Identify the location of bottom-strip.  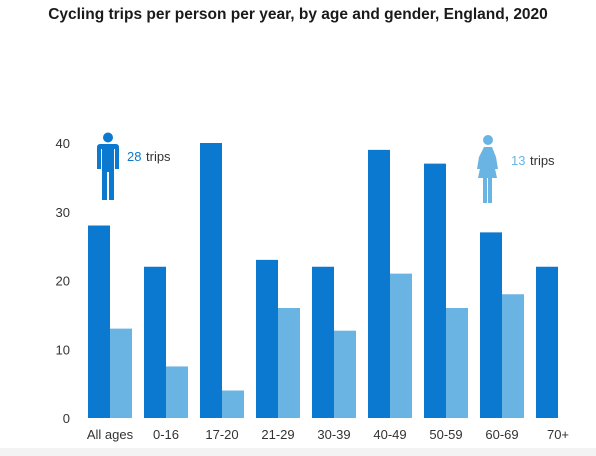
(298, 452).